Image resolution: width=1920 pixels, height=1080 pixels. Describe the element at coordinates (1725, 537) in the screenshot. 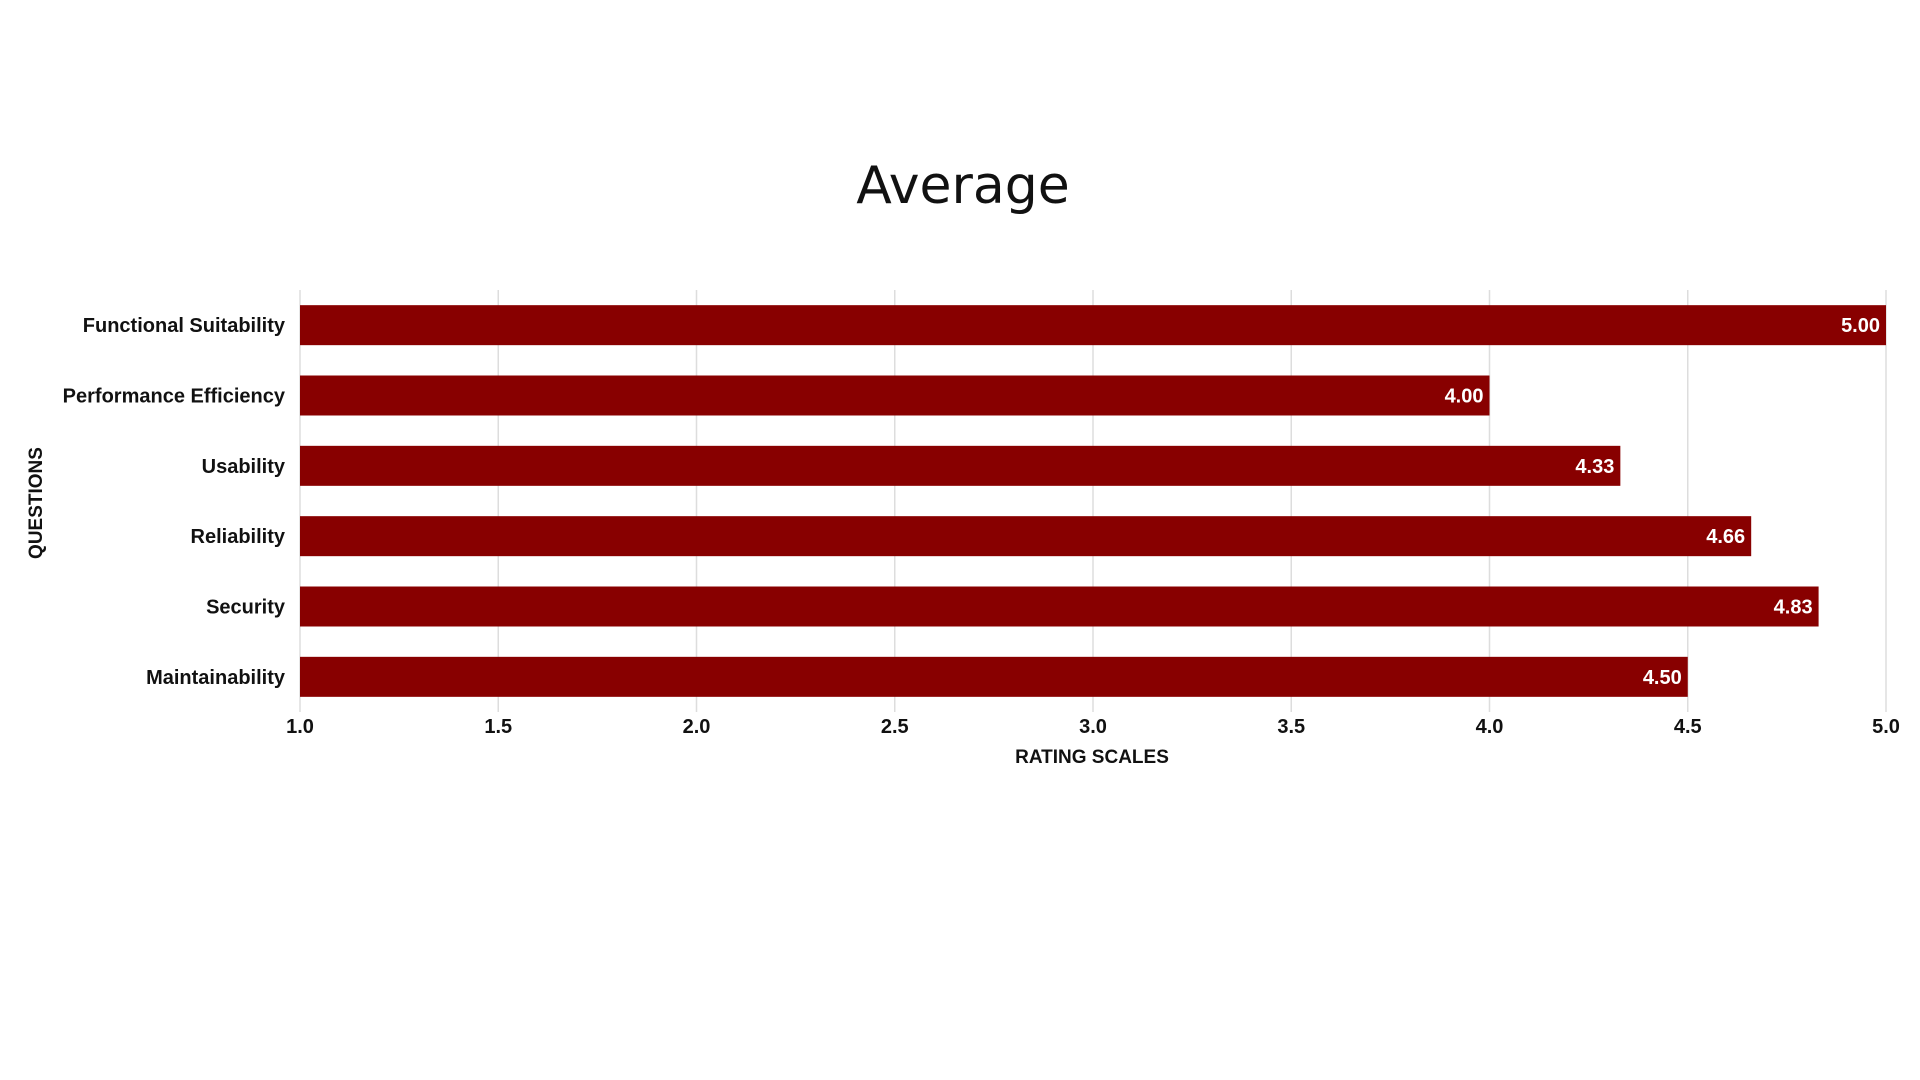

I see `data-label-3: 4.66` at that location.